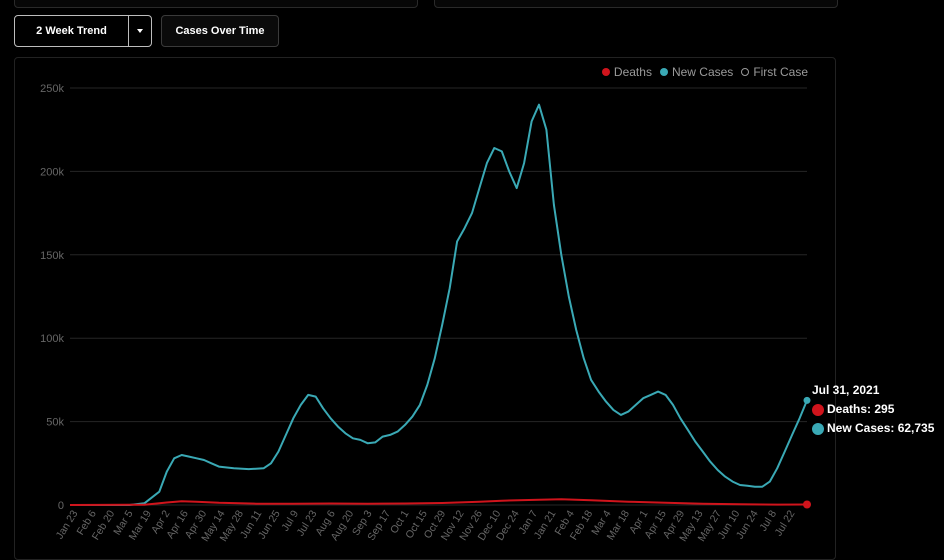  What do you see at coordinates (636, 4) in the screenshot?
I see `top-panel-right` at bounding box center [636, 4].